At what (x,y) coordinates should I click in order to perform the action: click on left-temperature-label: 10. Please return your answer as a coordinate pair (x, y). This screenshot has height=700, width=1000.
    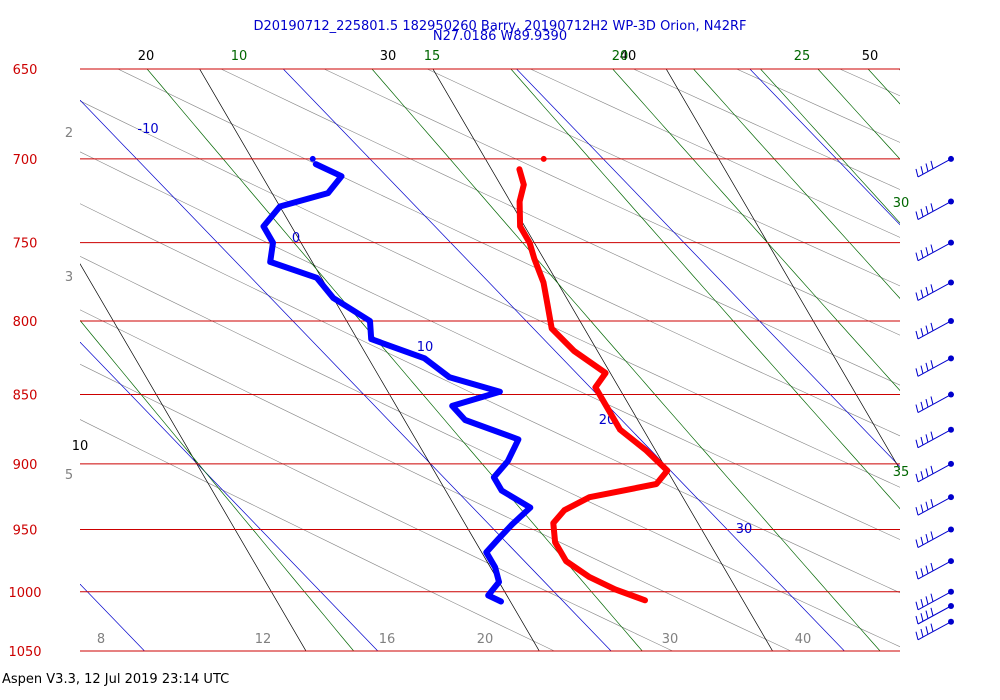
    Looking at the image, I should click on (80, 446).